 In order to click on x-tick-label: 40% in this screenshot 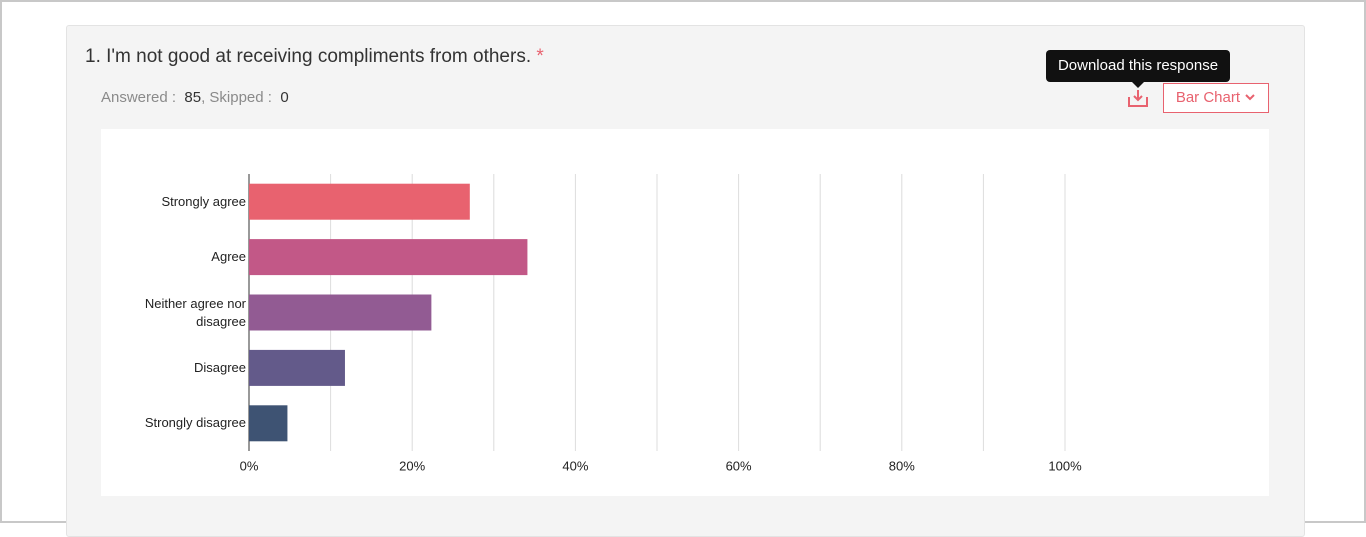, I will do `click(575, 465)`.